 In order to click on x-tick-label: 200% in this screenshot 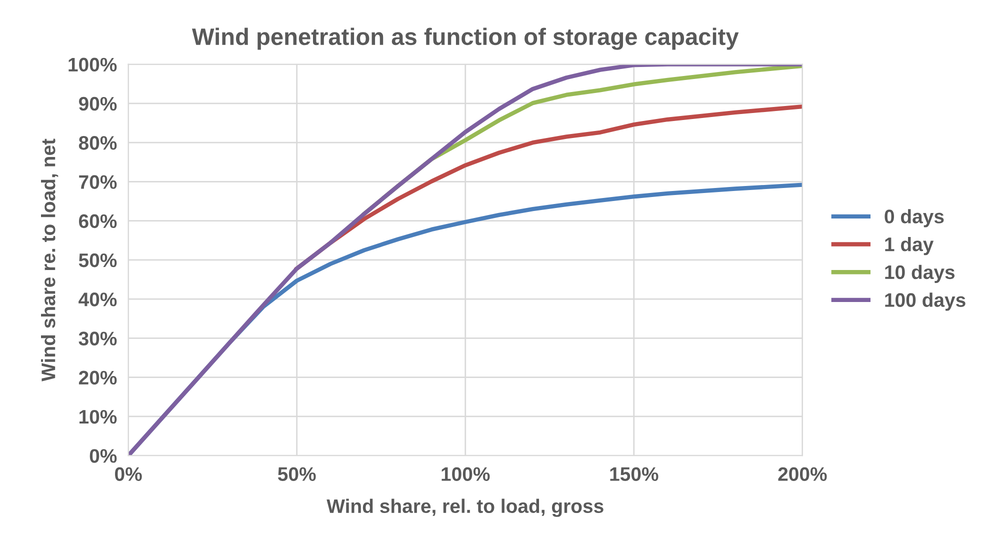, I will do `click(802, 474)`.